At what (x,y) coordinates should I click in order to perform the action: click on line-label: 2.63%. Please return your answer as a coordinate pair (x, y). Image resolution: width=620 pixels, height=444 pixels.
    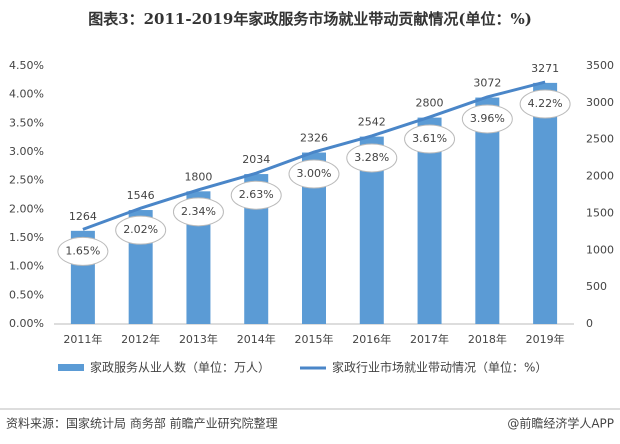
    Looking at the image, I should click on (256, 194).